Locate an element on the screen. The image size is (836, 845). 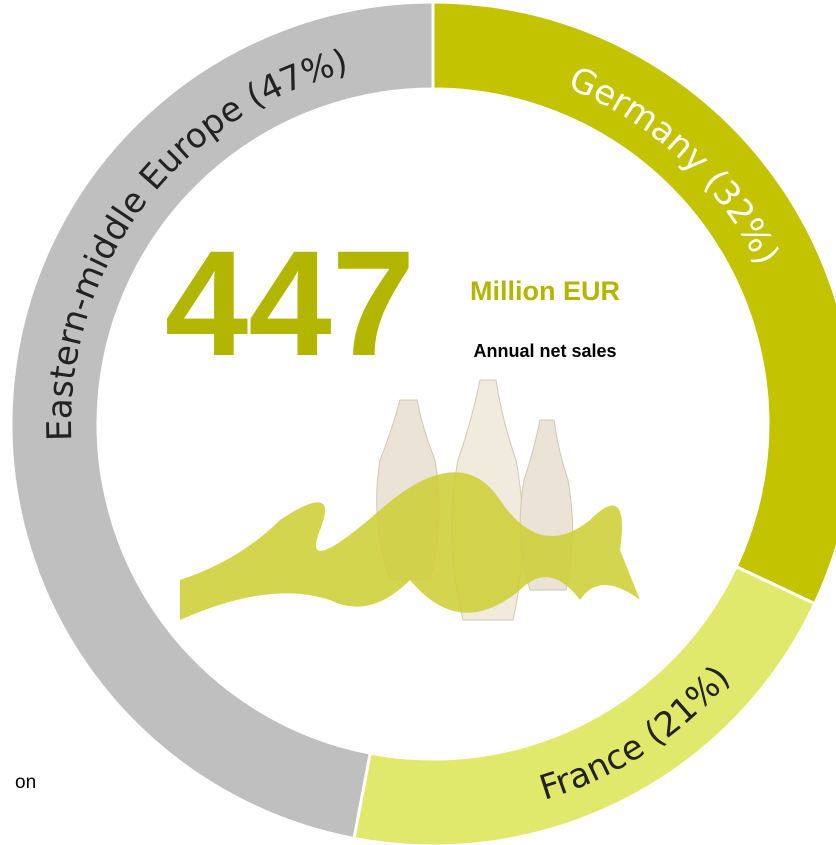
center-unit: Million EUR is located at coordinates (545, 291).